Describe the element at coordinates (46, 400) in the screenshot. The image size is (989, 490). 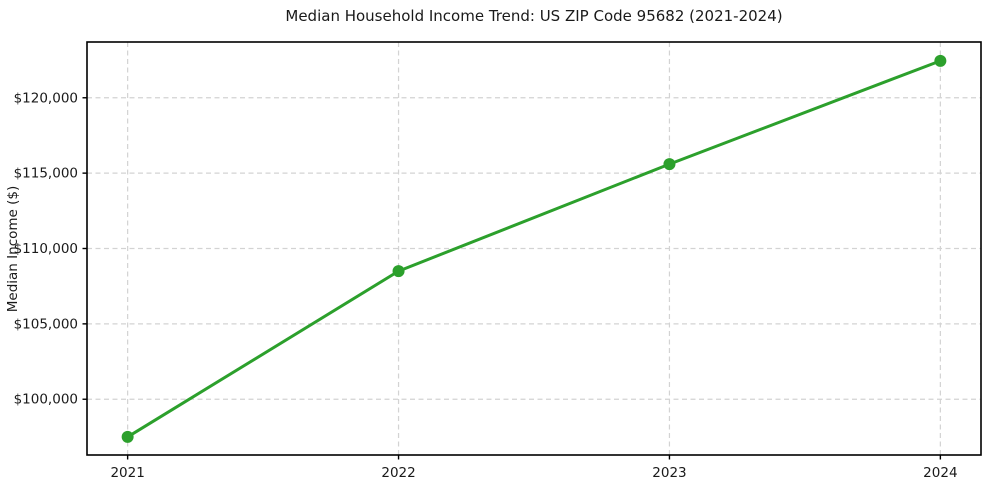
I see `y-tick-label: $100,000` at that location.